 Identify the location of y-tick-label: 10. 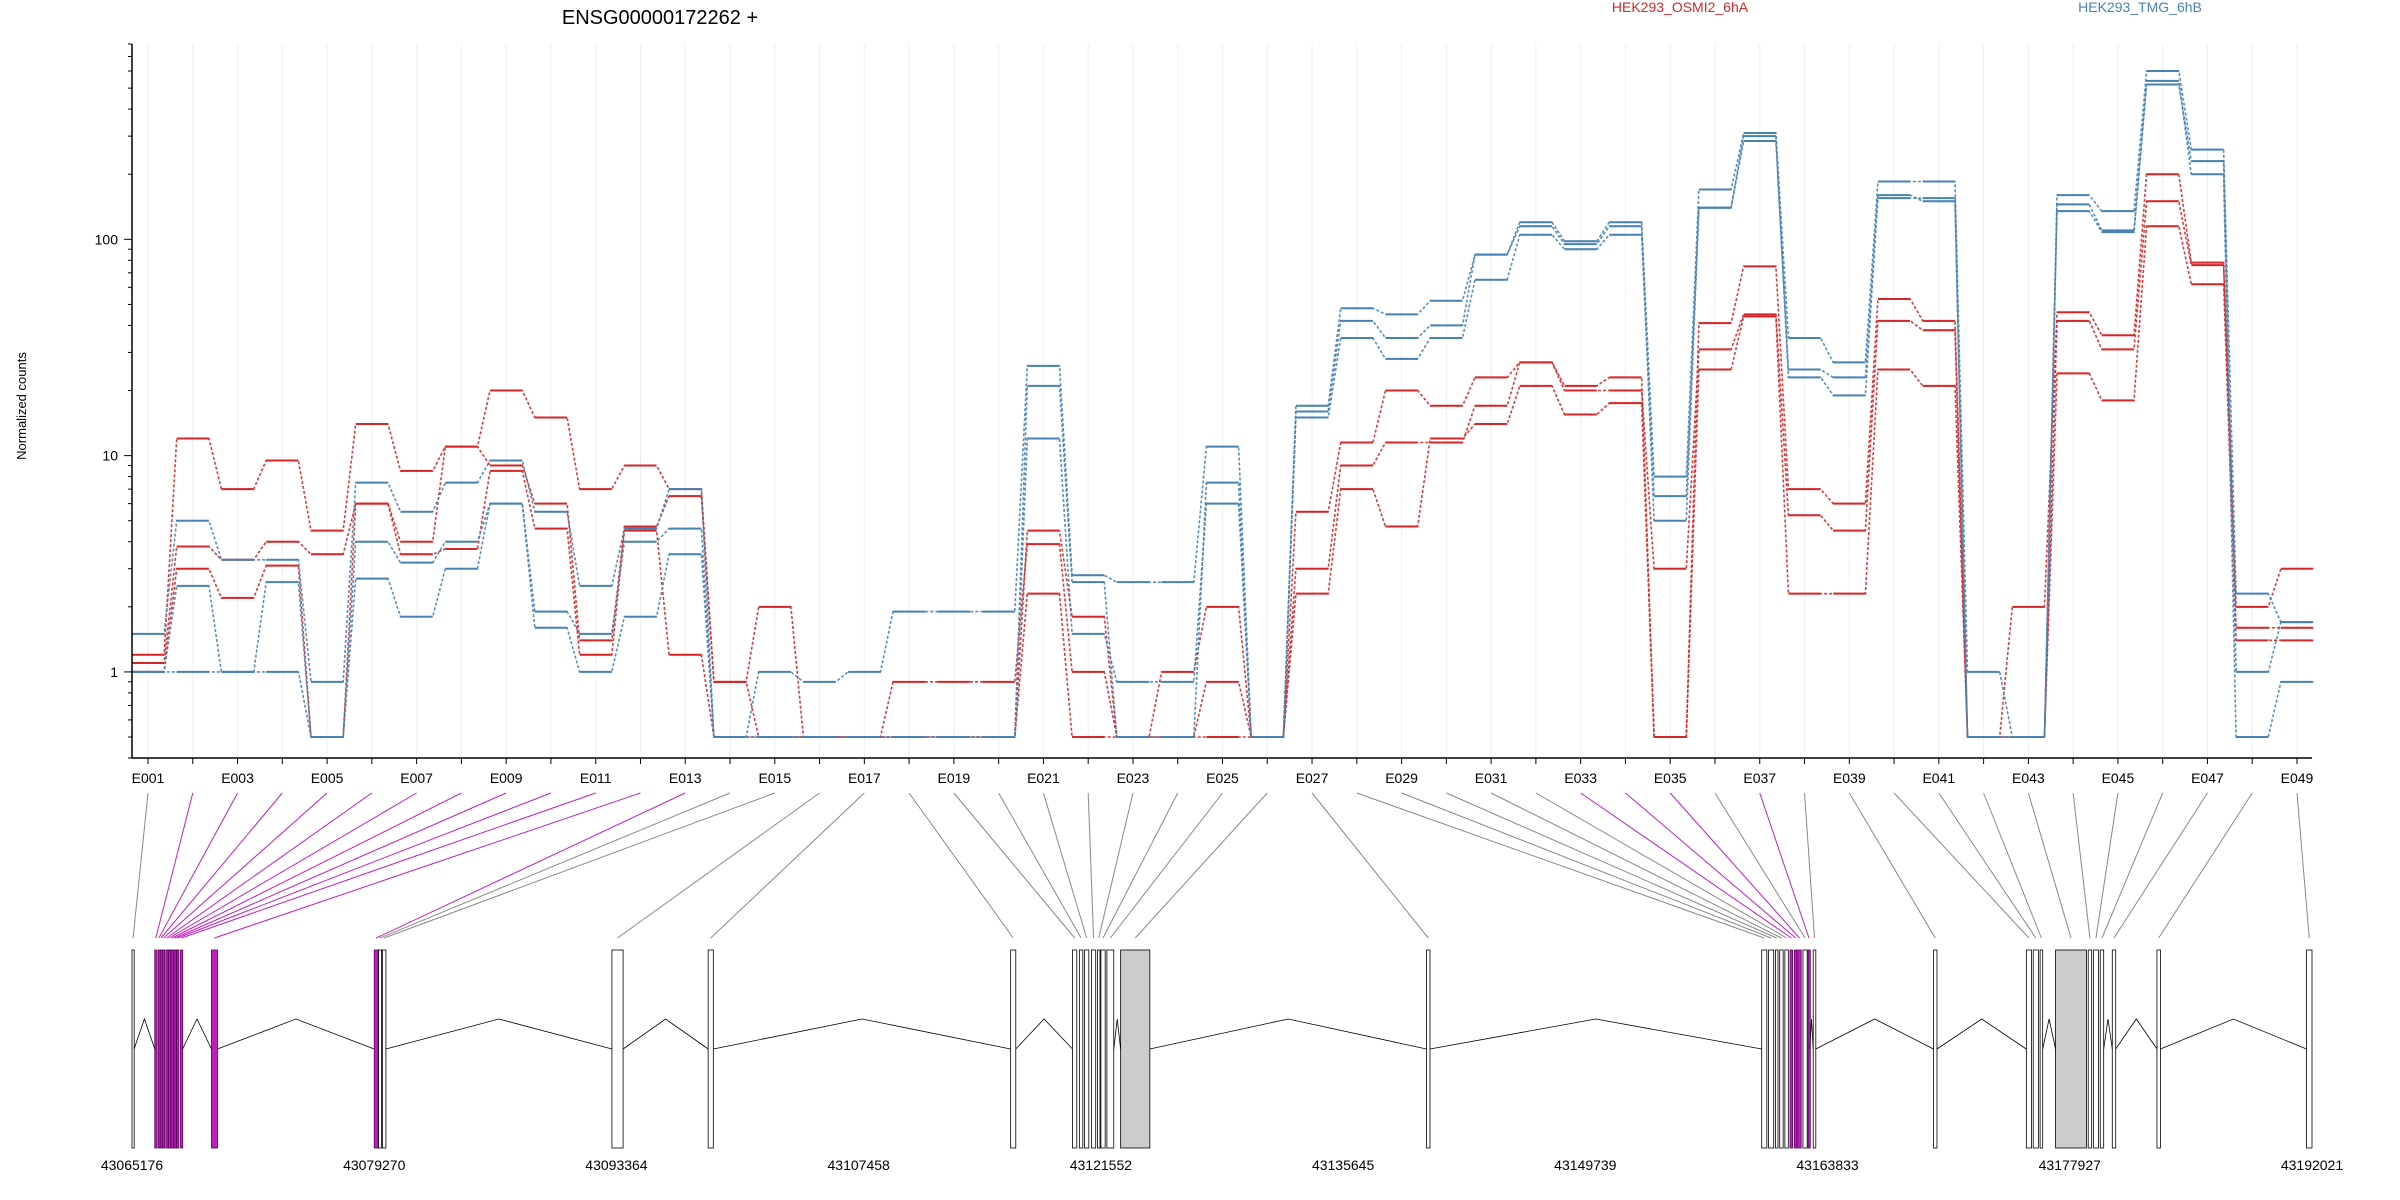
(110, 456).